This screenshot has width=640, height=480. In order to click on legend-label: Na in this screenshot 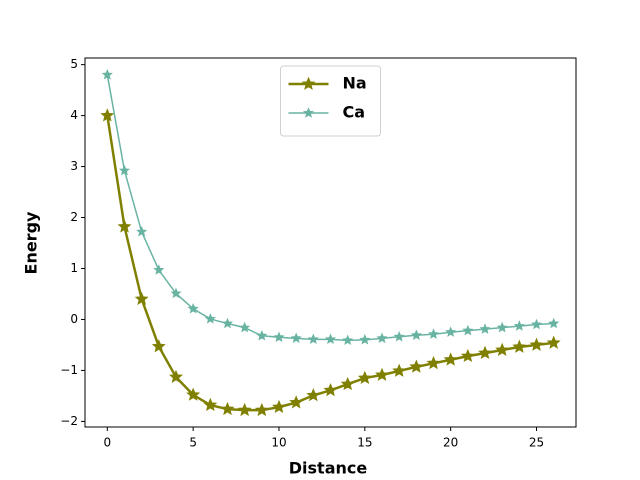, I will do `click(355, 83)`.